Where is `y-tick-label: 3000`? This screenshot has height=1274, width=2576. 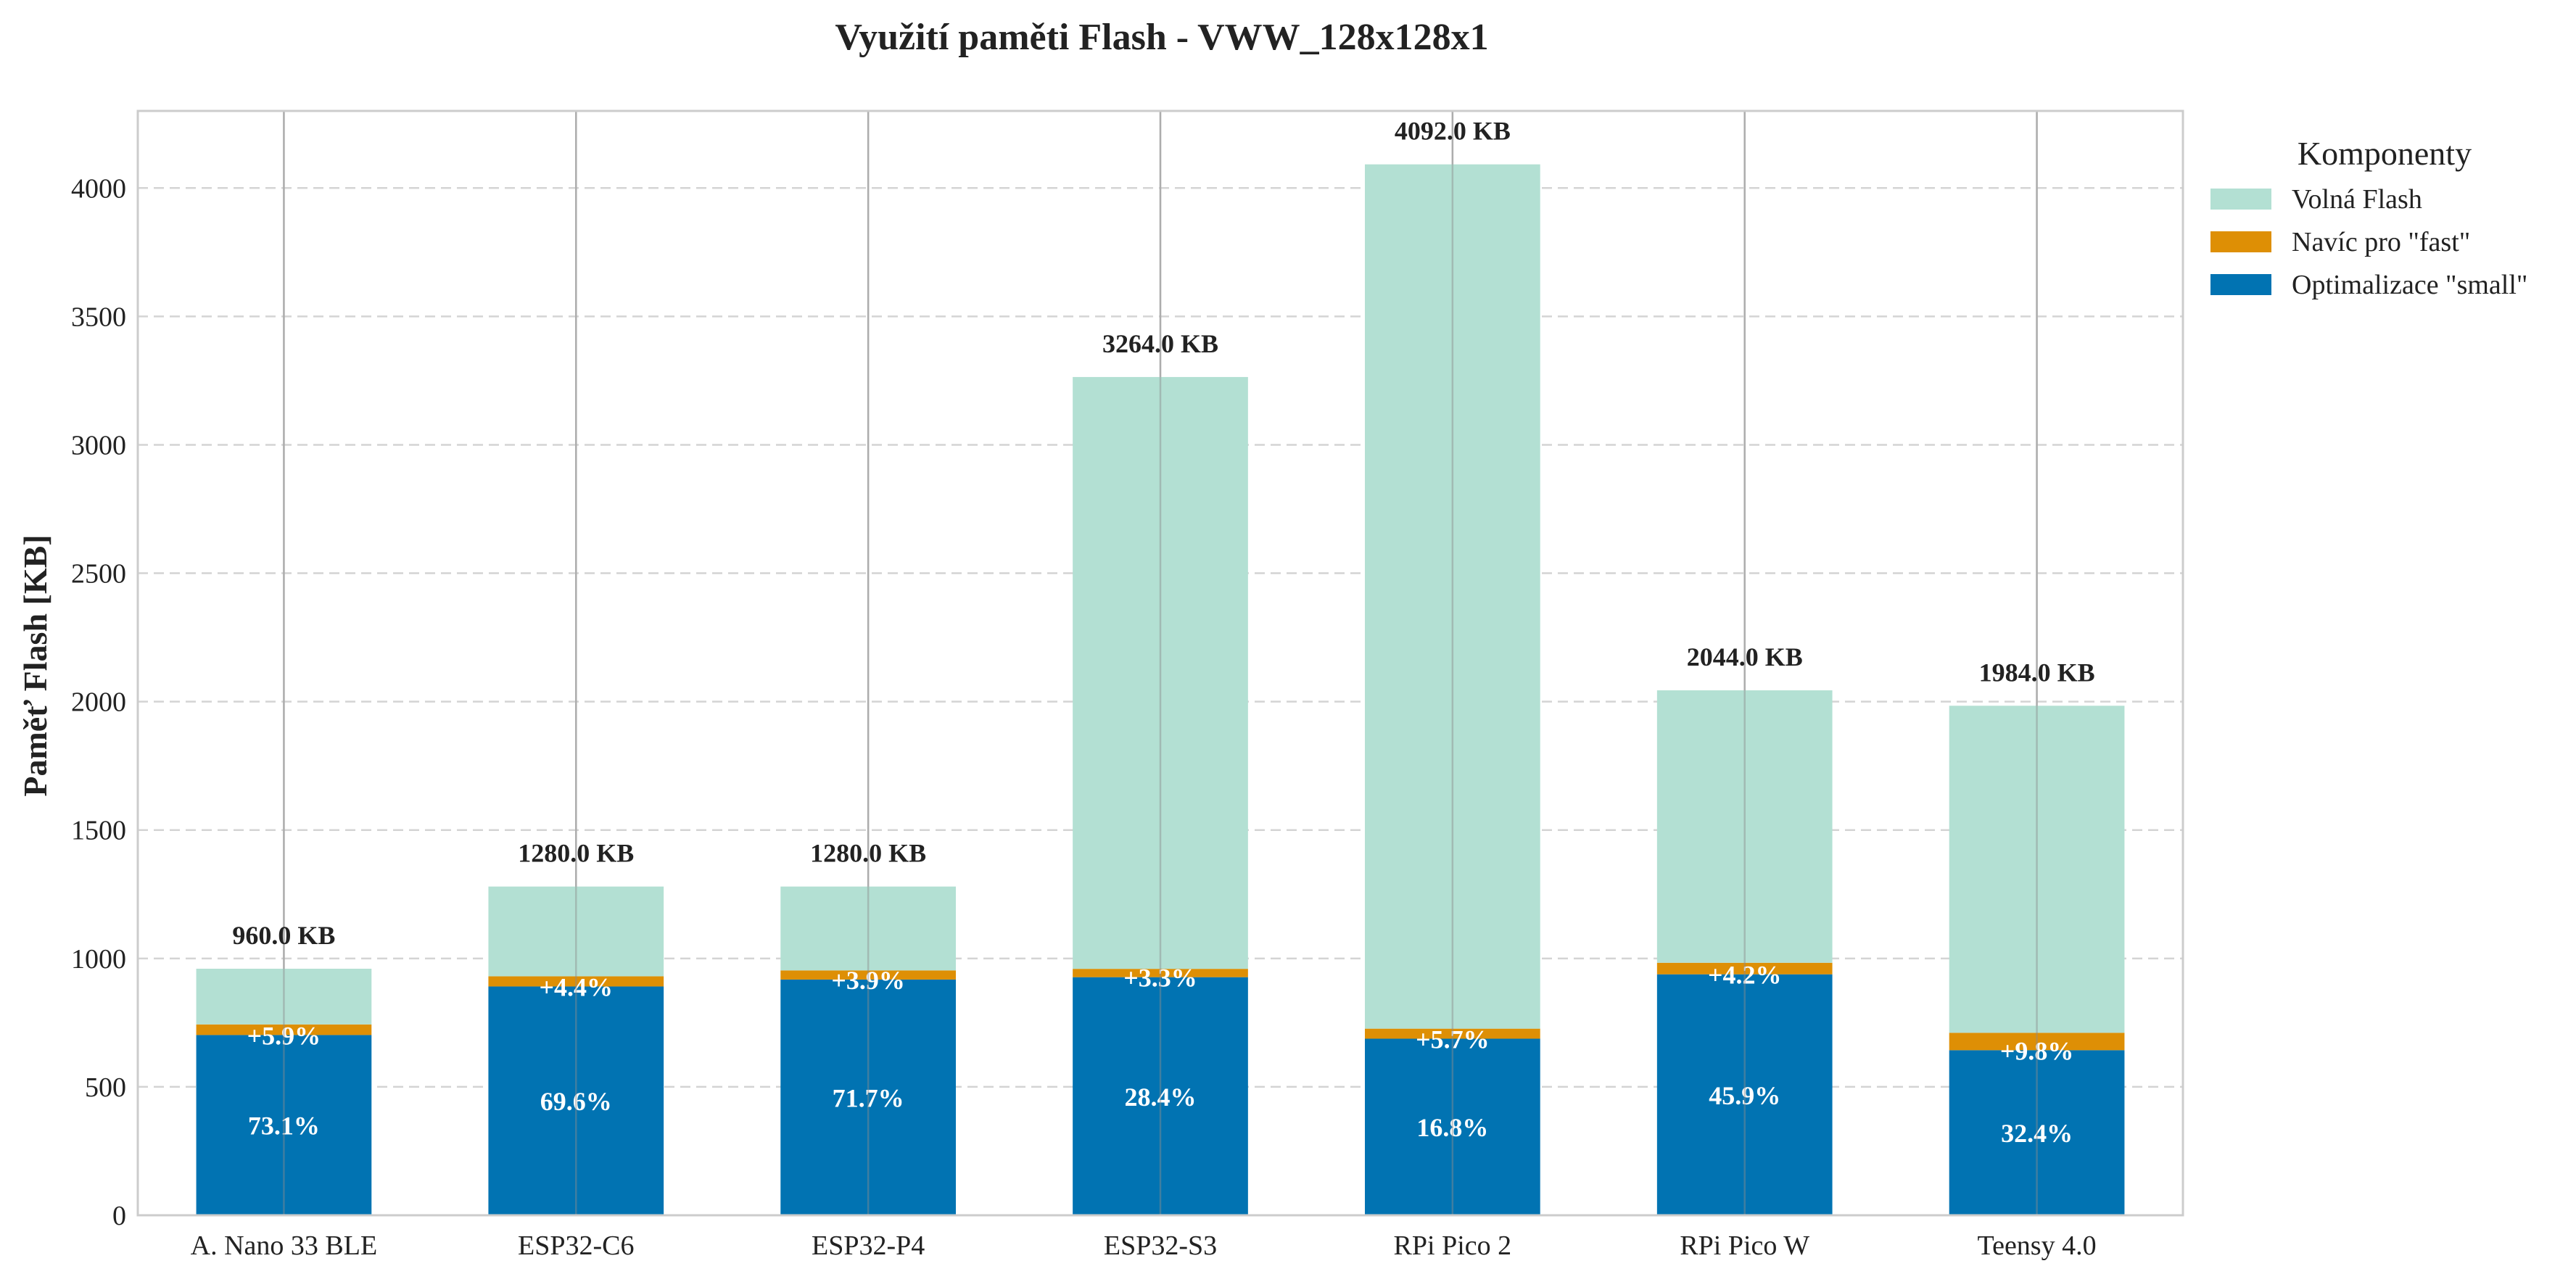 y-tick-label: 3000 is located at coordinates (98, 445).